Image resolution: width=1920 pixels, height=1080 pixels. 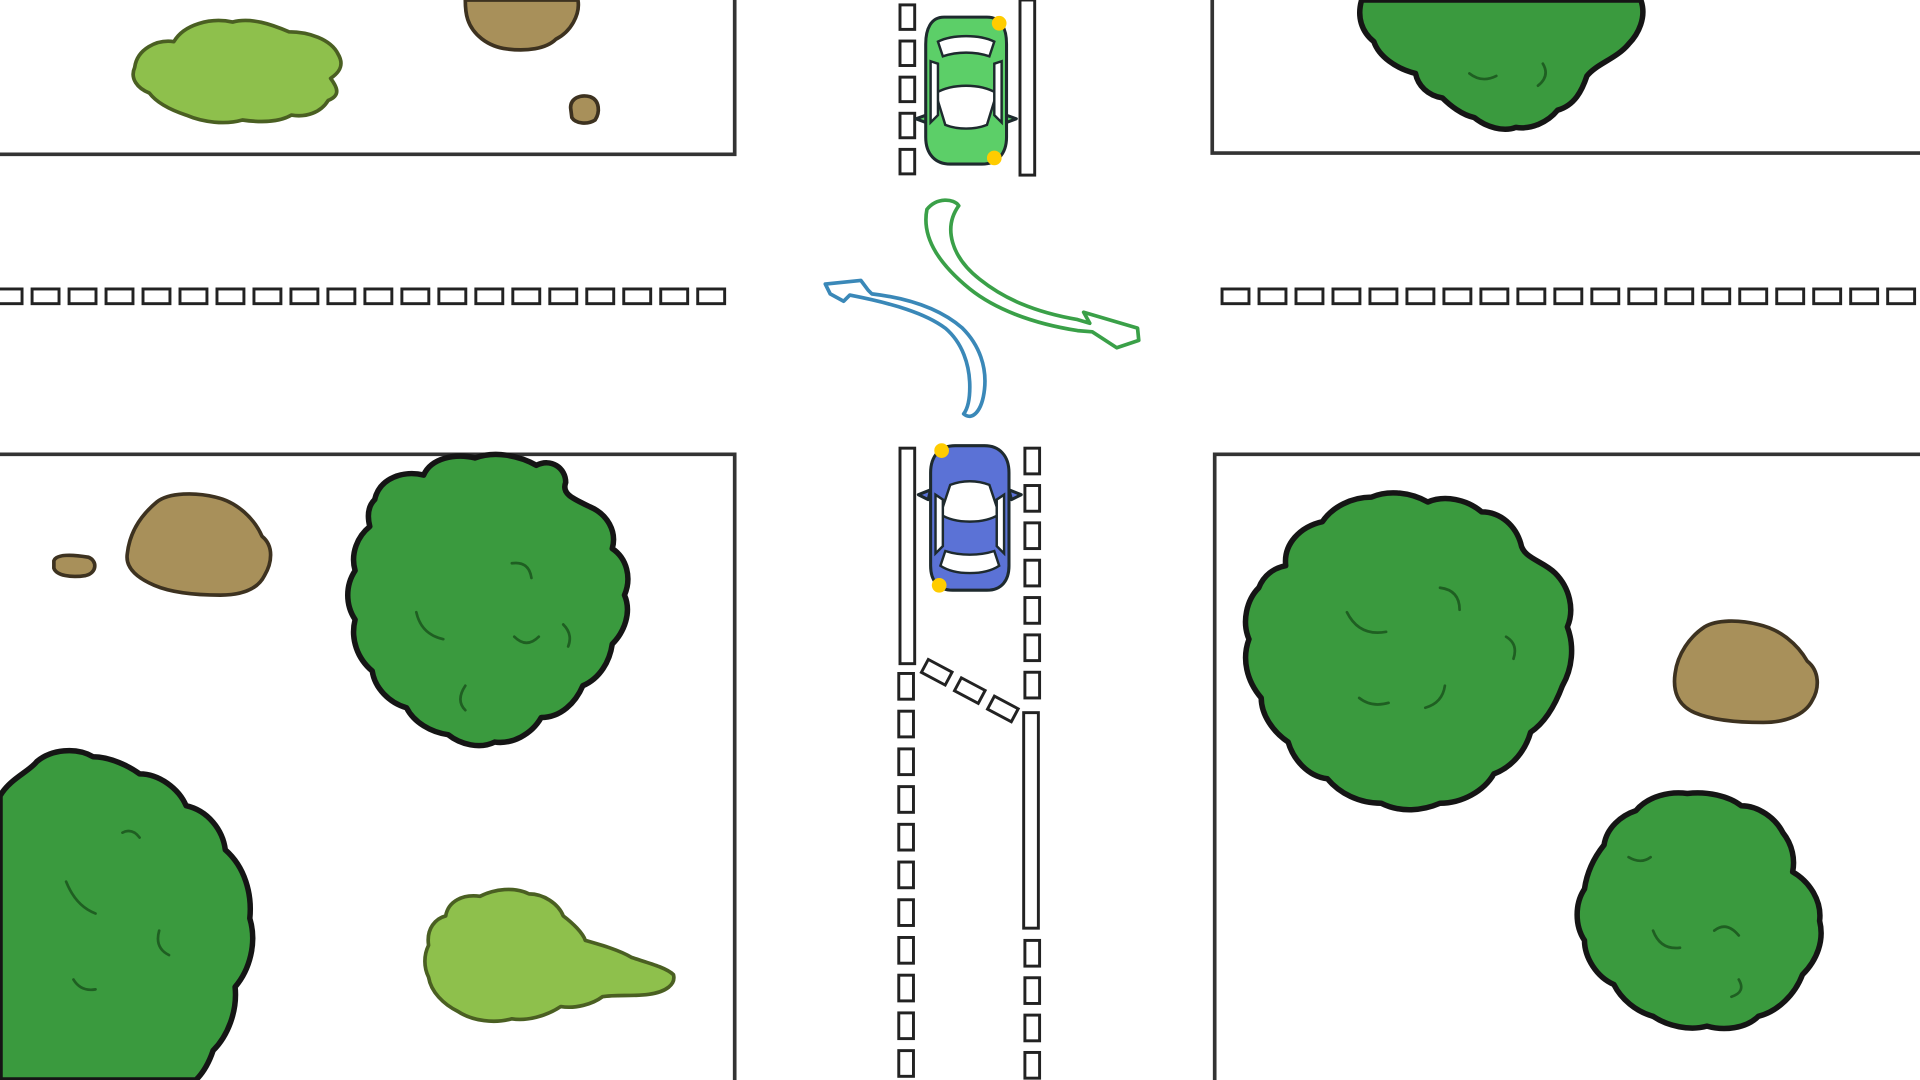 What do you see at coordinates (939, 585) in the screenshot?
I see `blue-car-turn-signal-rear` at bounding box center [939, 585].